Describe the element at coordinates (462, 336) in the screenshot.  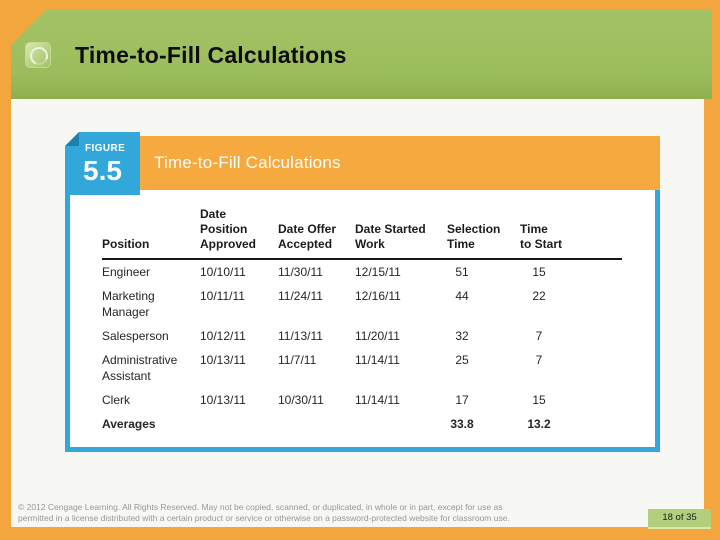
I see `cell-selection-time: 32` at that location.